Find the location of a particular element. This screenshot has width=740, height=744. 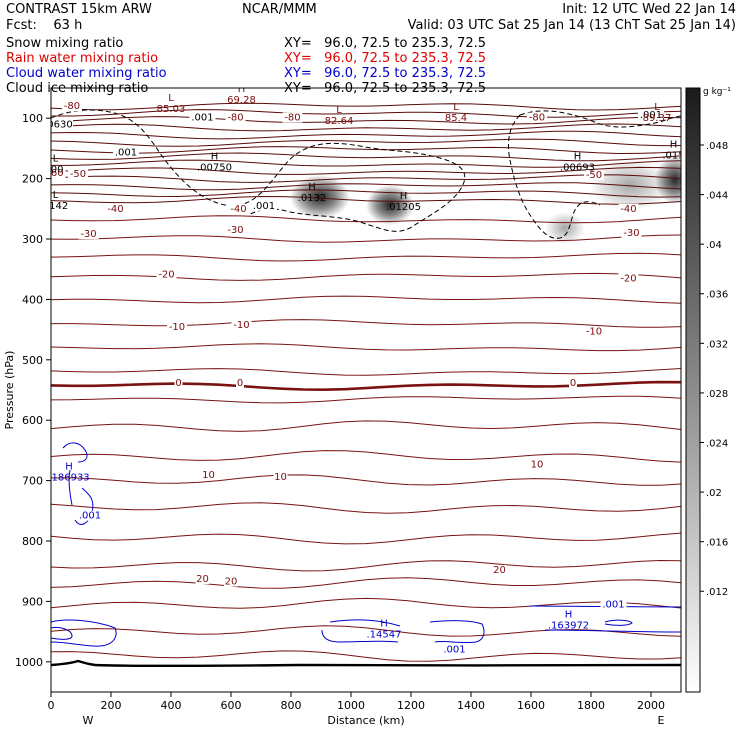

extremum-value: .00 is located at coordinates (56, 170).